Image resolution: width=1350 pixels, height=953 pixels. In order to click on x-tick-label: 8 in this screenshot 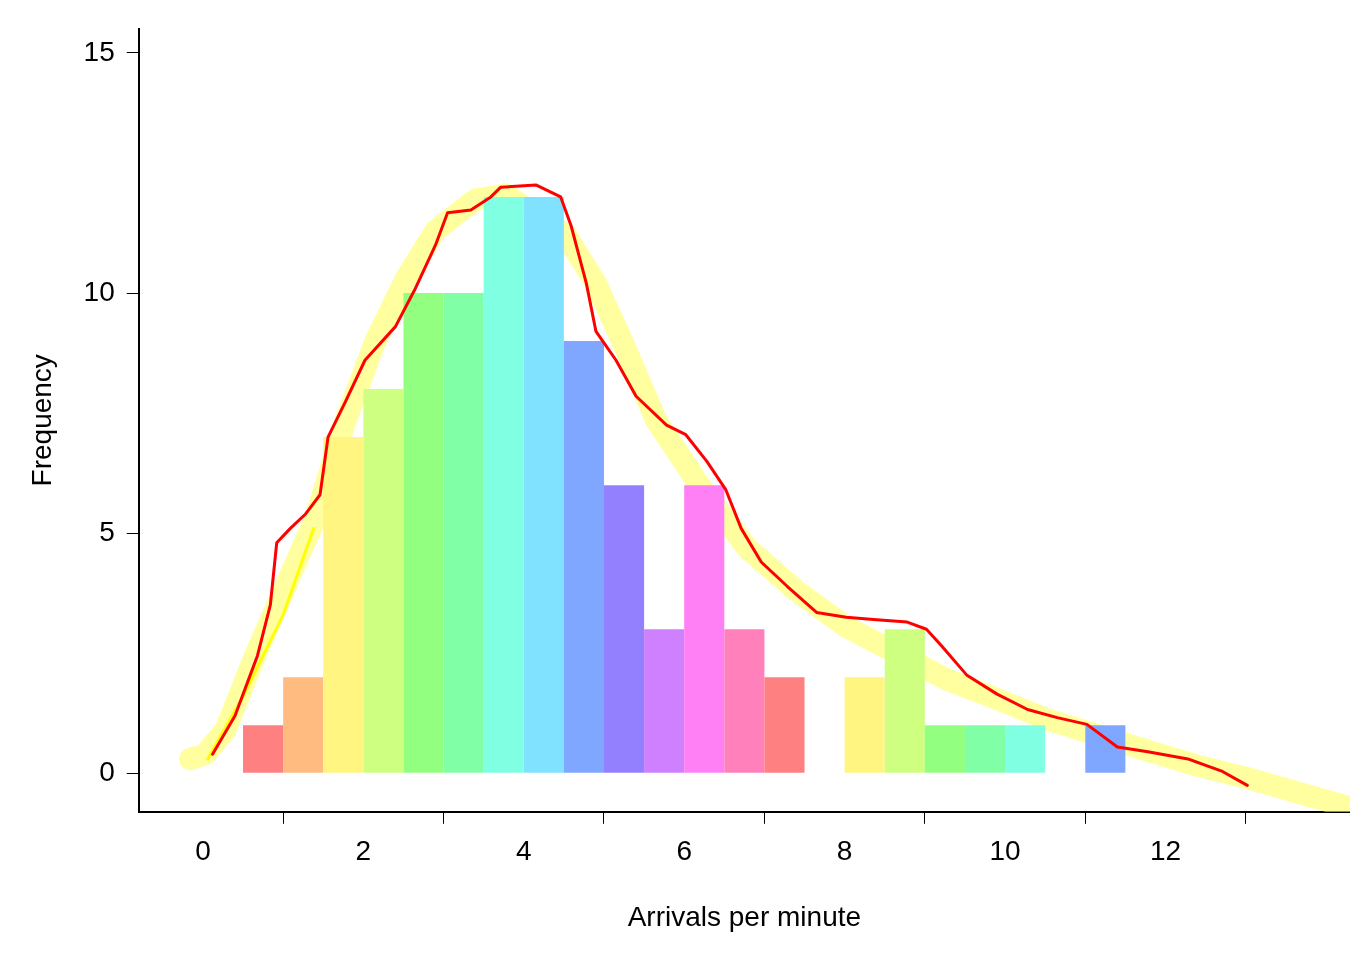, I will do `click(844, 851)`.